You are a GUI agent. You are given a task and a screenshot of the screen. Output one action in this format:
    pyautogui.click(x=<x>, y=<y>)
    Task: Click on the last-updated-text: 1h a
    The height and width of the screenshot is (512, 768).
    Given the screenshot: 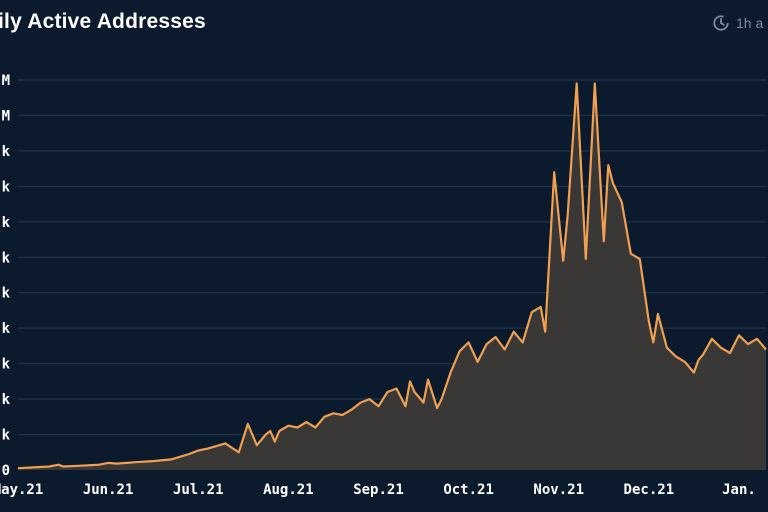 What is the action you would take?
    pyautogui.click(x=750, y=23)
    